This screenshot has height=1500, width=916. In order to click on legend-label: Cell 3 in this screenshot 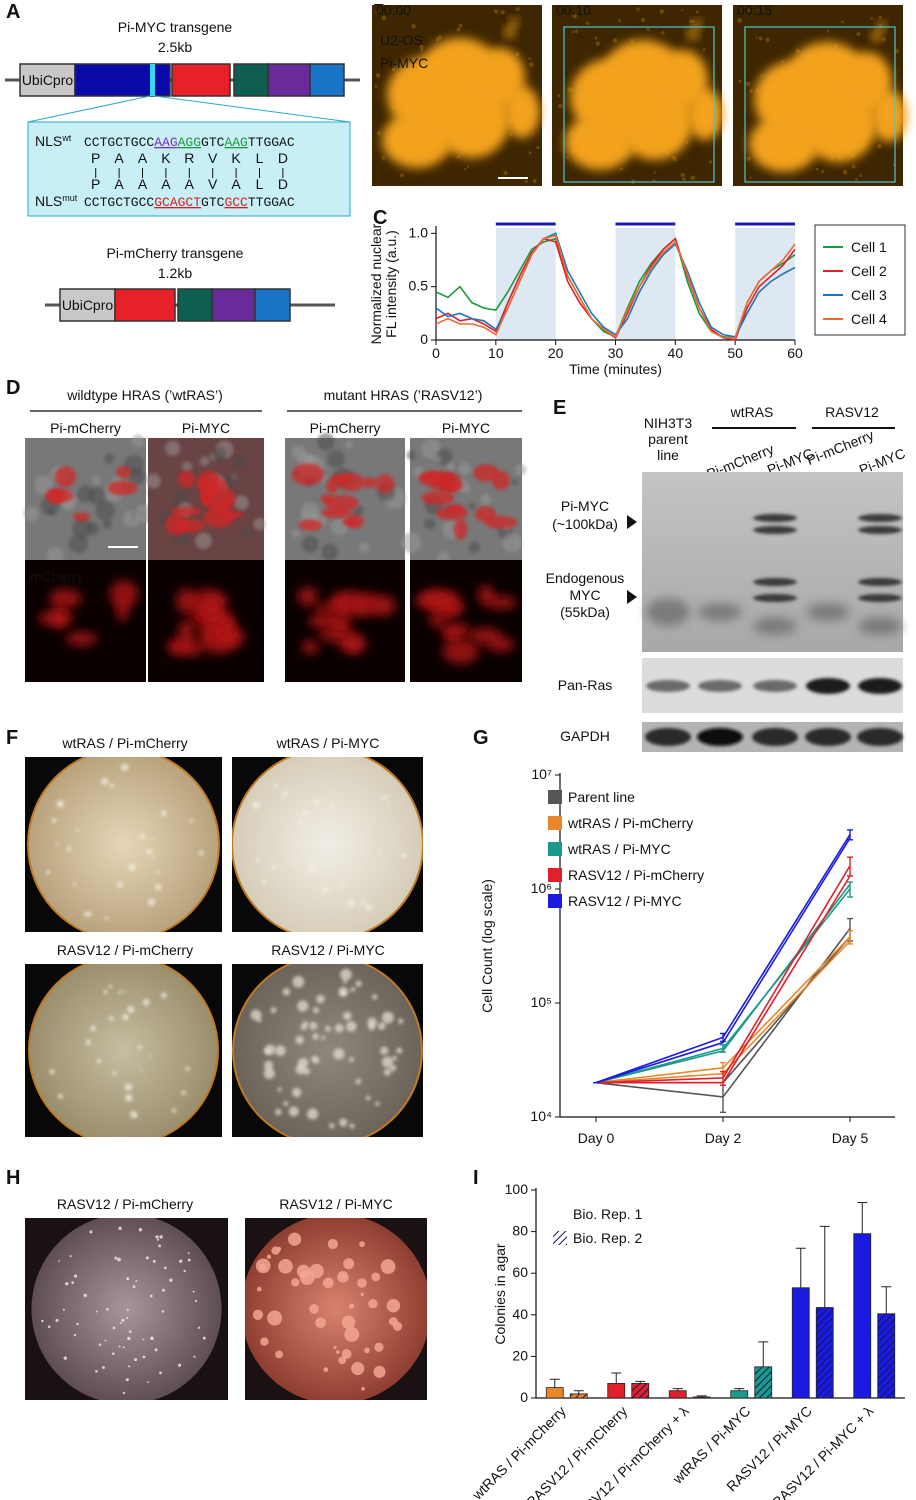, I will do `click(869, 295)`.